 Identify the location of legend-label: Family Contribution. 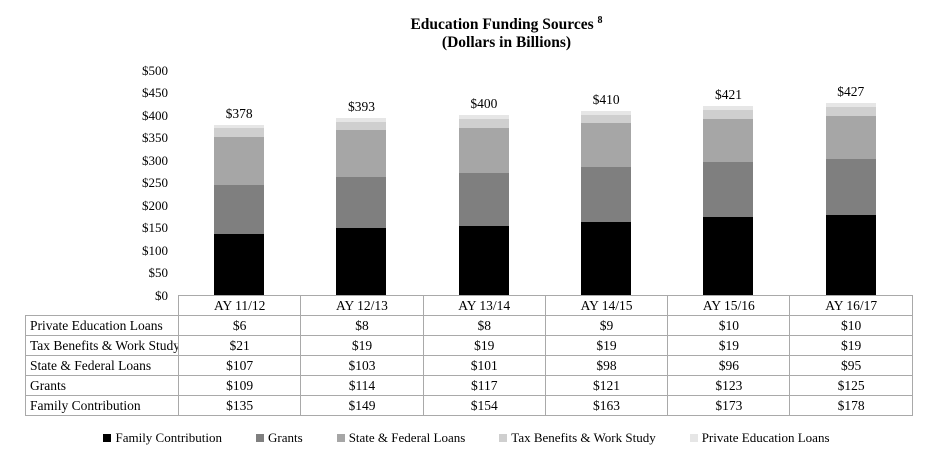
(169, 437).